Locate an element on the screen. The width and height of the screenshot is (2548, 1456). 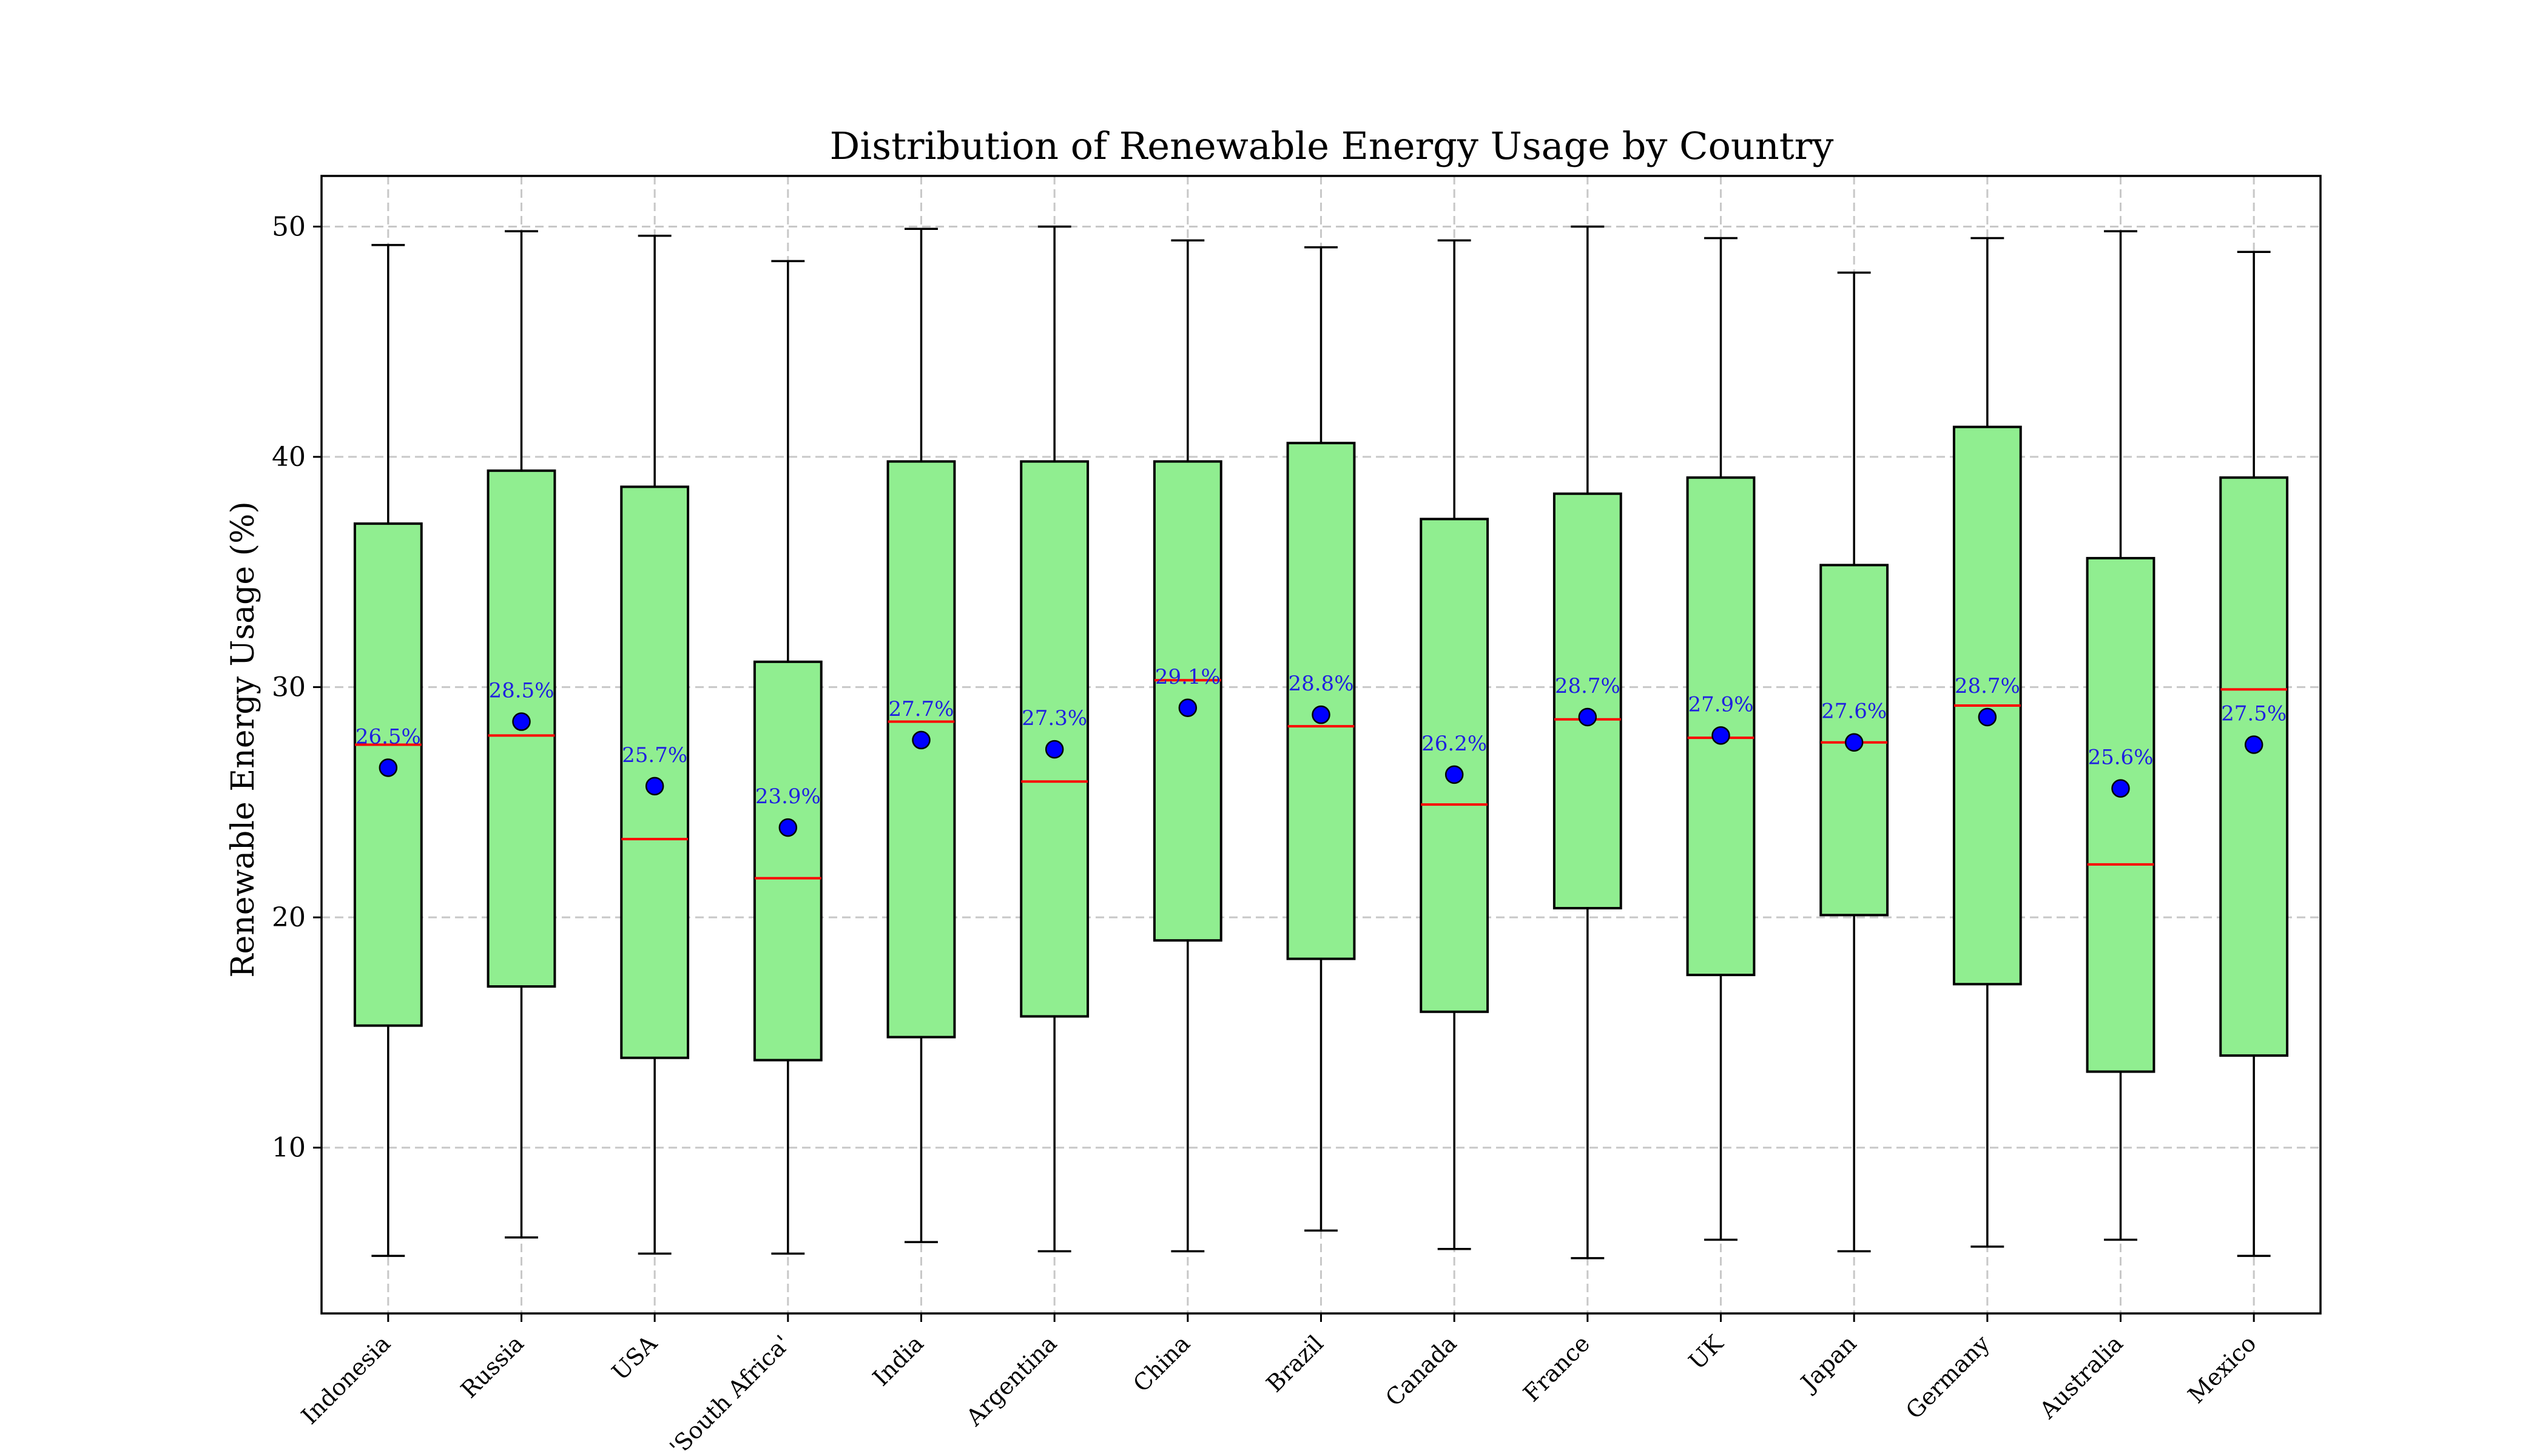
box-indonesia: 26.5% is located at coordinates (388, 750).